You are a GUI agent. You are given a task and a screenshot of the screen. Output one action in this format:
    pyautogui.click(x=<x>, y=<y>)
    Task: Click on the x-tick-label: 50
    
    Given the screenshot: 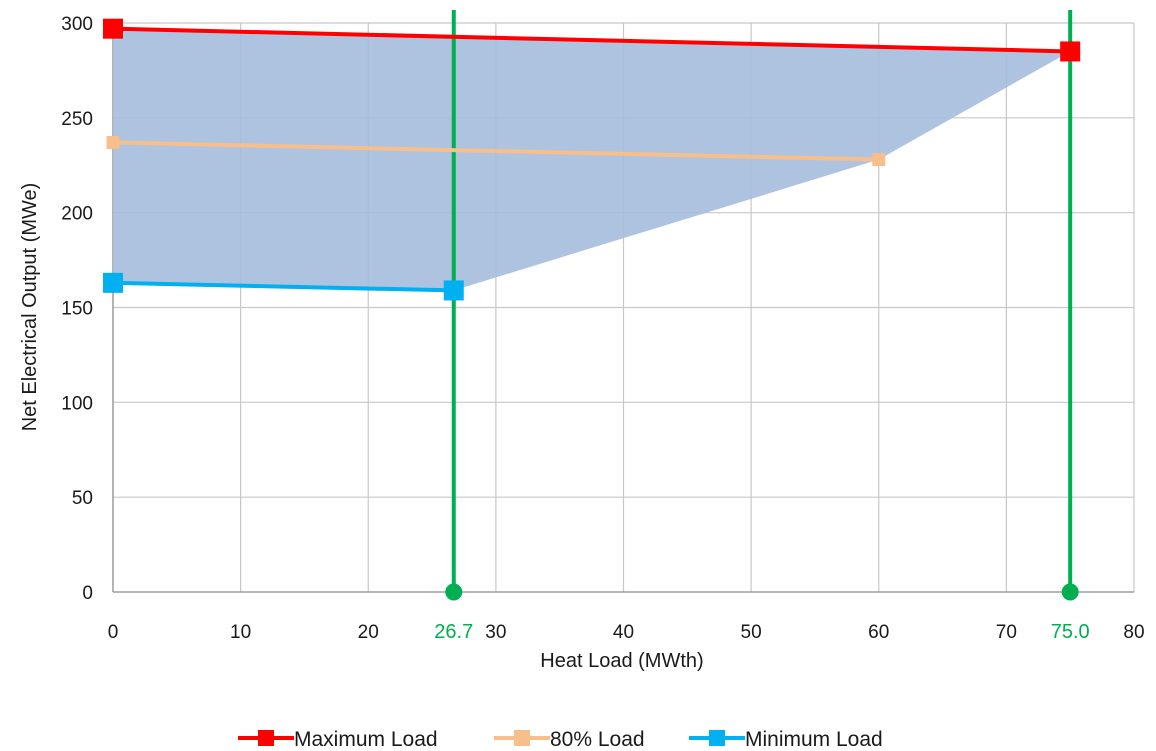 What is the action you would take?
    pyautogui.click(x=751, y=632)
    